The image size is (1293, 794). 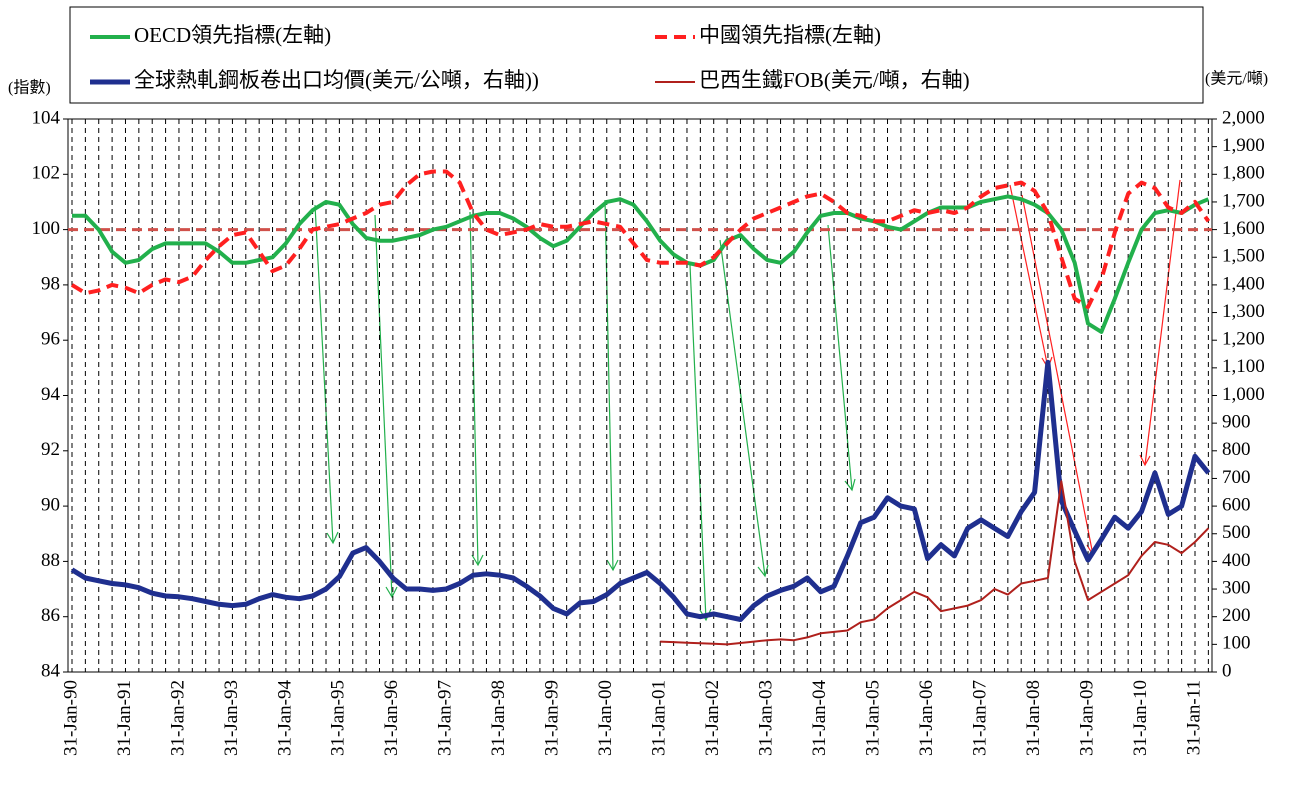 I want to click on x-tick-label: 31-Jan-11, so click(x=1193, y=717).